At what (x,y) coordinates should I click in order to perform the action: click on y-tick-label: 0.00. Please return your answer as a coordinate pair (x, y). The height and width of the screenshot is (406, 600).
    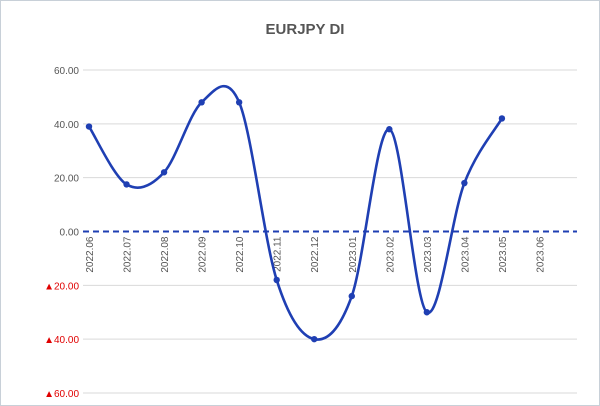
    Looking at the image, I should click on (70, 233).